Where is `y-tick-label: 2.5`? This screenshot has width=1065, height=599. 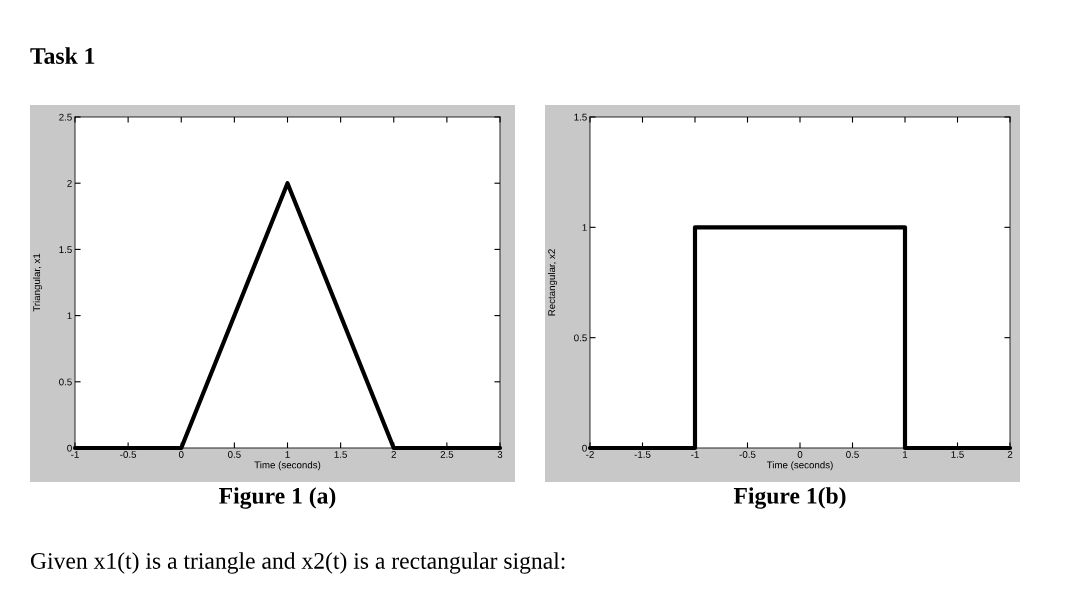
y-tick-label: 2.5 is located at coordinates (65, 117).